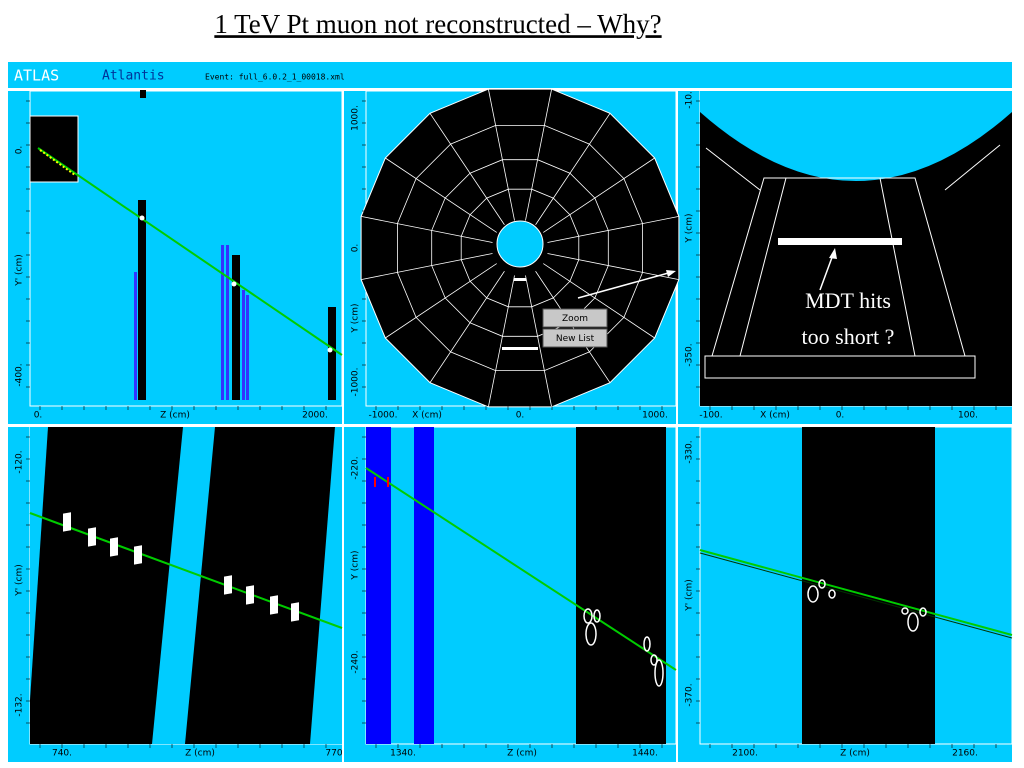 This screenshot has width=1024, height=768. What do you see at coordinates (710, 416) in the screenshot?
I see `x-tick-label: -100.` at bounding box center [710, 416].